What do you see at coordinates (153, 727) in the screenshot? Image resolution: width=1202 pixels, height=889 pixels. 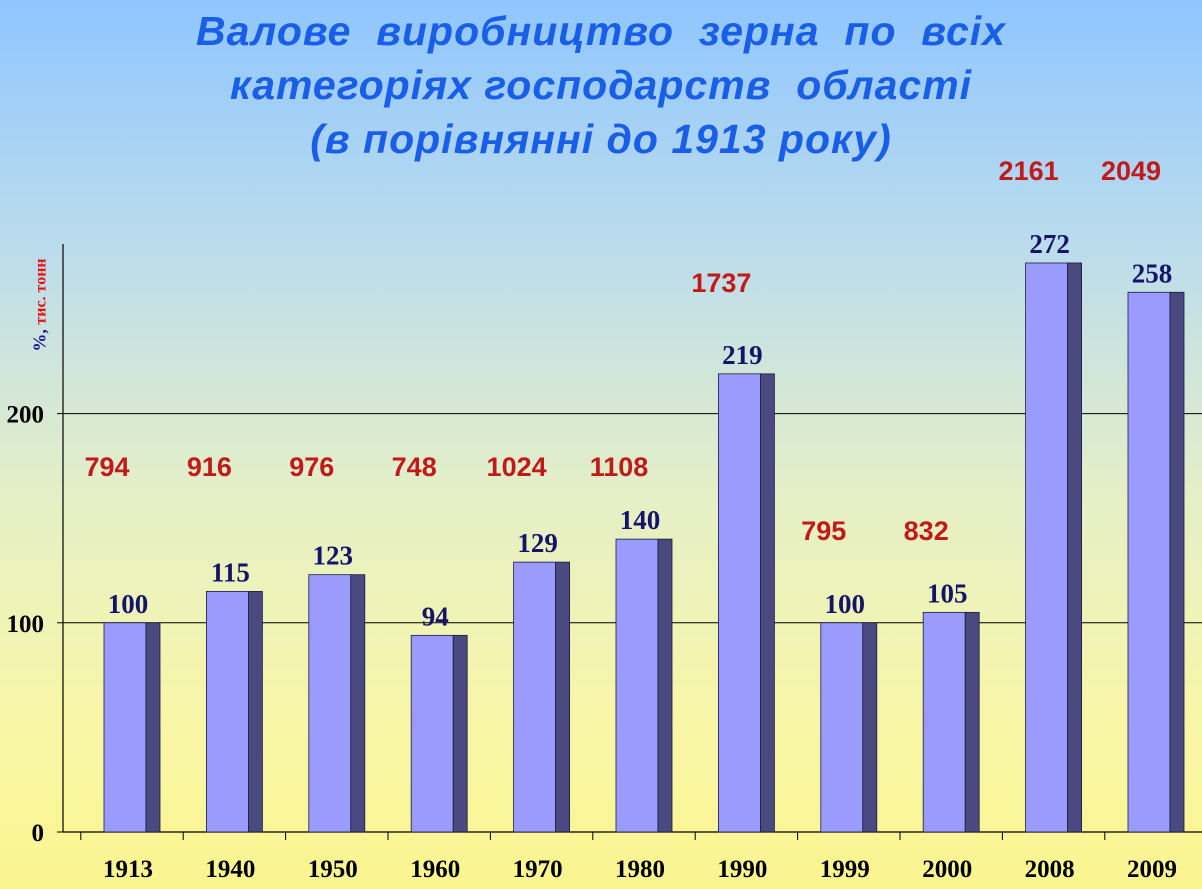 I see `bar-side-1913` at bounding box center [153, 727].